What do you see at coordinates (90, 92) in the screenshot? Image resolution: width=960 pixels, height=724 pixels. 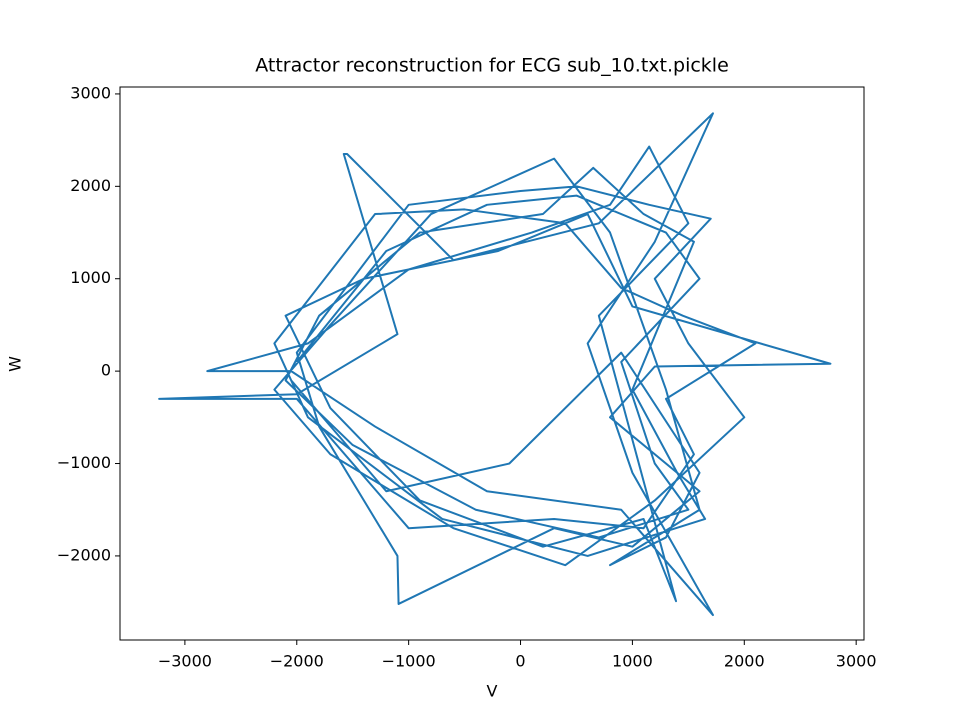 I see `y-tick-label: 3000` at bounding box center [90, 92].